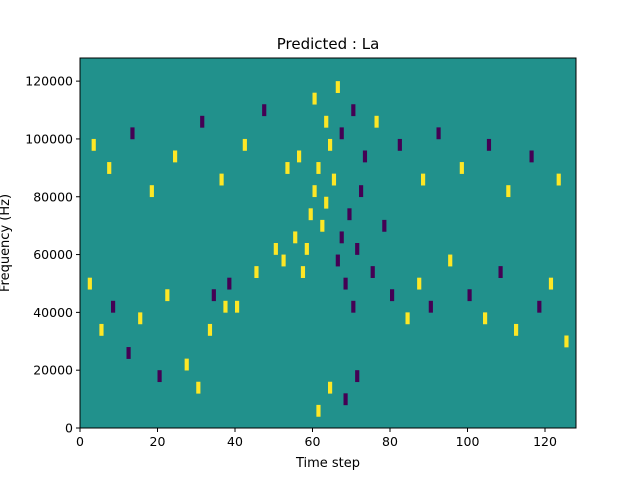  I want to click on chart-title: Predicted : La, so click(328, 44).